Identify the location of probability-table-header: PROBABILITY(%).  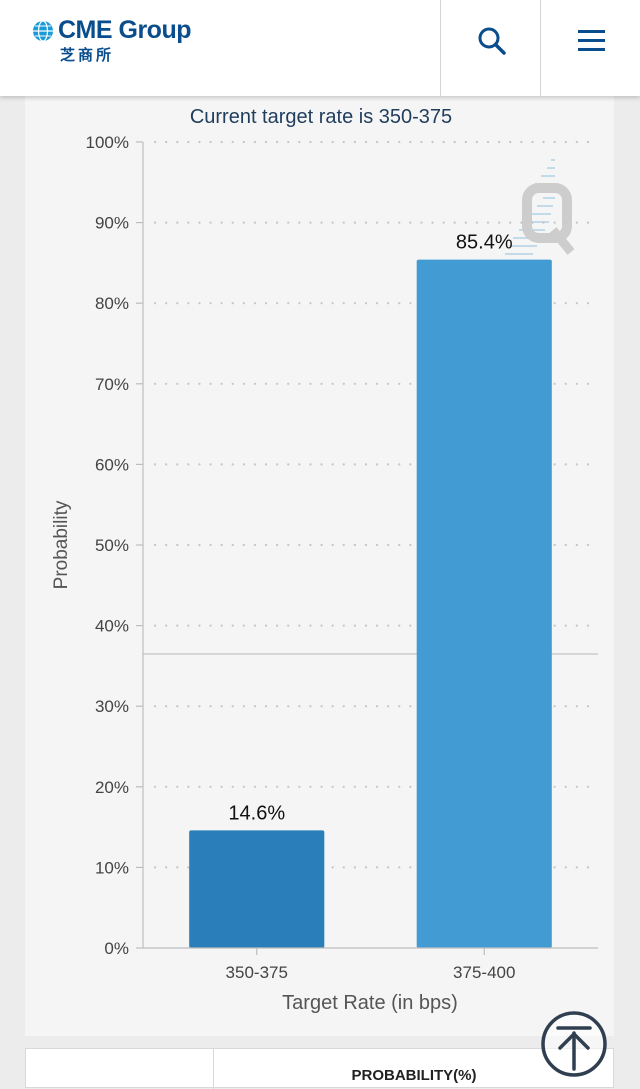
(319, 1068).